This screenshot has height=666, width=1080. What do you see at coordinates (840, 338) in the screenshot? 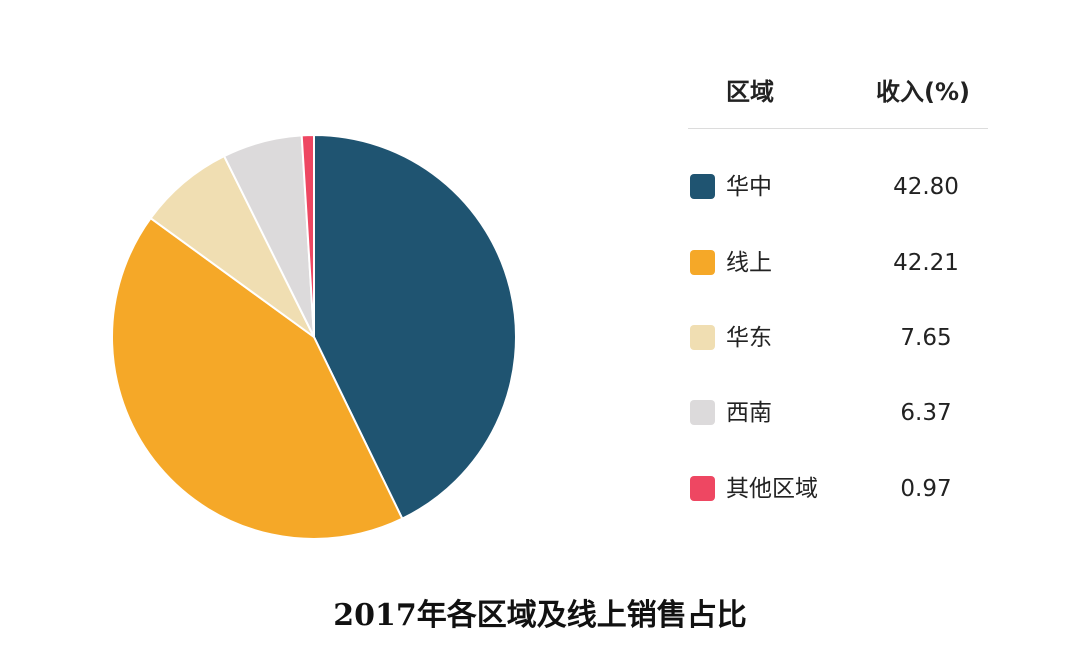
I see `legend-row: 华东 7.65` at bounding box center [840, 338].